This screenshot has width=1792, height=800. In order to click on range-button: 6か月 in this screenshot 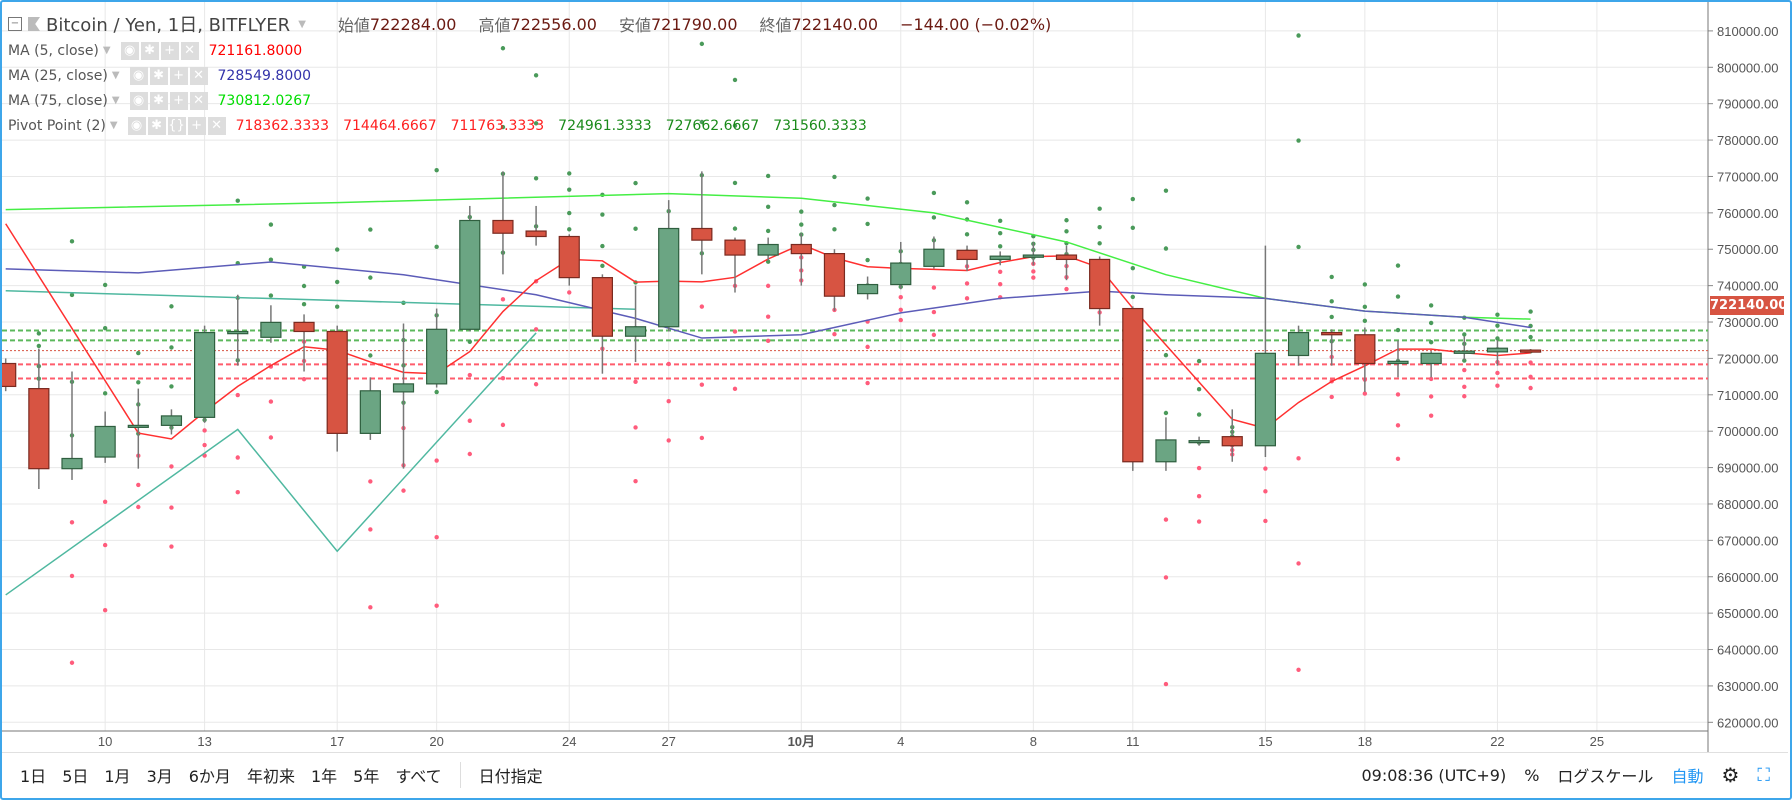, I will do `click(209, 776)`.